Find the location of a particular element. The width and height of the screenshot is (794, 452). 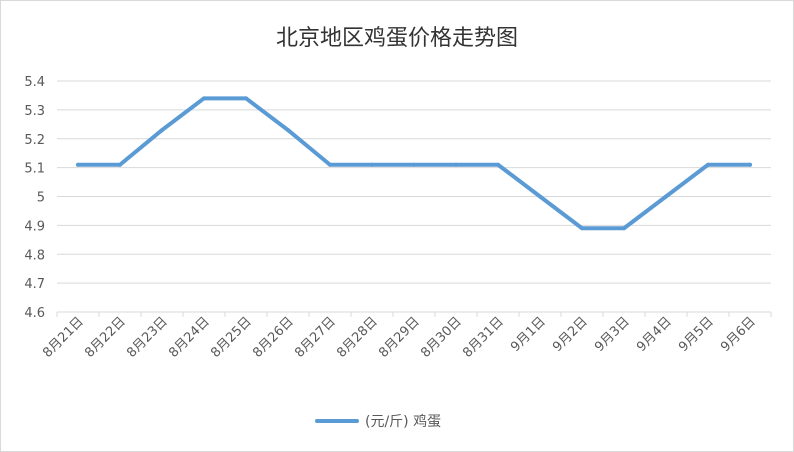

x-tick-label: 9月4日 is located at coordinates (654, 334).